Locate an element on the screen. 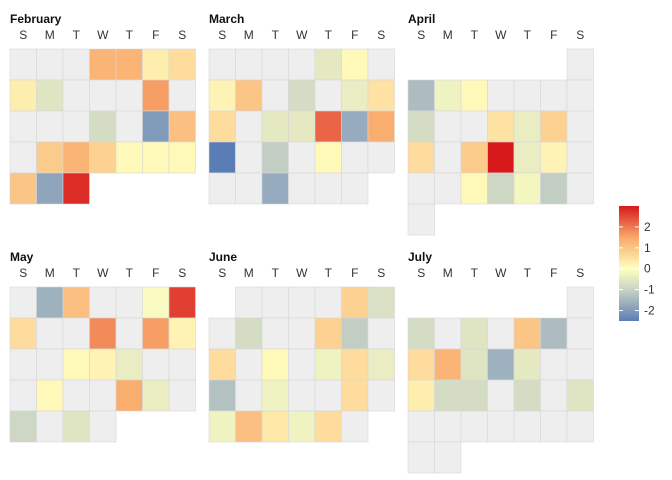  month-panel-february: February S M T W T F S is located at coordinates (102, 108).